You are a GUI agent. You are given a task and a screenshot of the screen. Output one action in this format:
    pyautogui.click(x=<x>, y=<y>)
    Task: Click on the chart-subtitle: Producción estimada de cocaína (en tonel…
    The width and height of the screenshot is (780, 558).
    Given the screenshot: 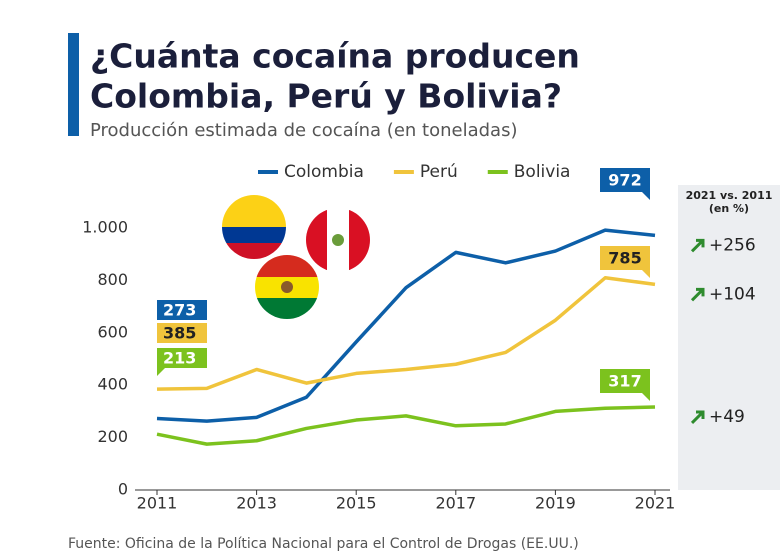 What is the action you would take?
    pyautogui.click(x=303, y=130)
    